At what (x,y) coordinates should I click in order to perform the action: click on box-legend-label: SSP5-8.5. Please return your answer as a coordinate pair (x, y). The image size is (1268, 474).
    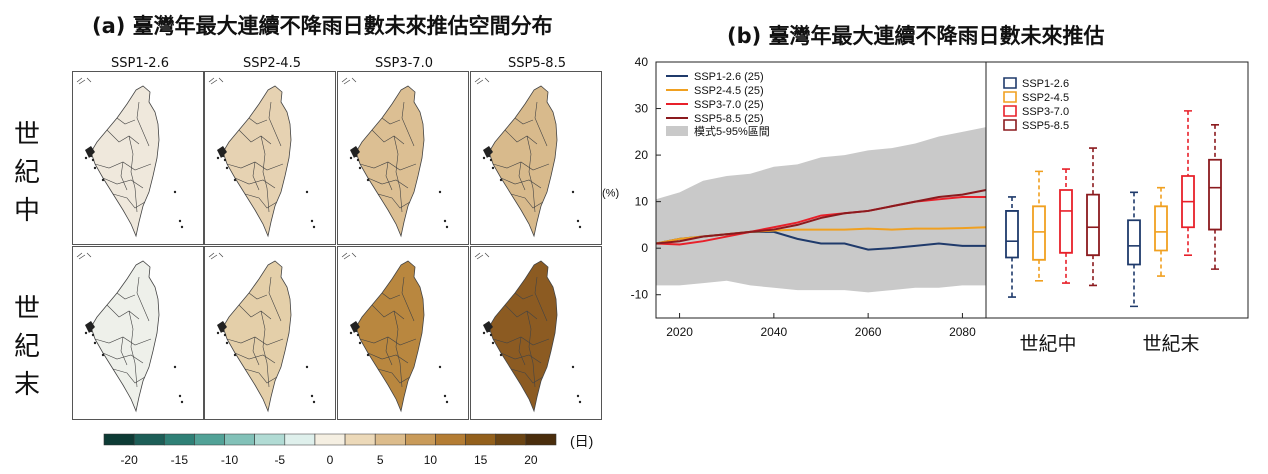
    Looking at the image, I should click on (1045, 126).